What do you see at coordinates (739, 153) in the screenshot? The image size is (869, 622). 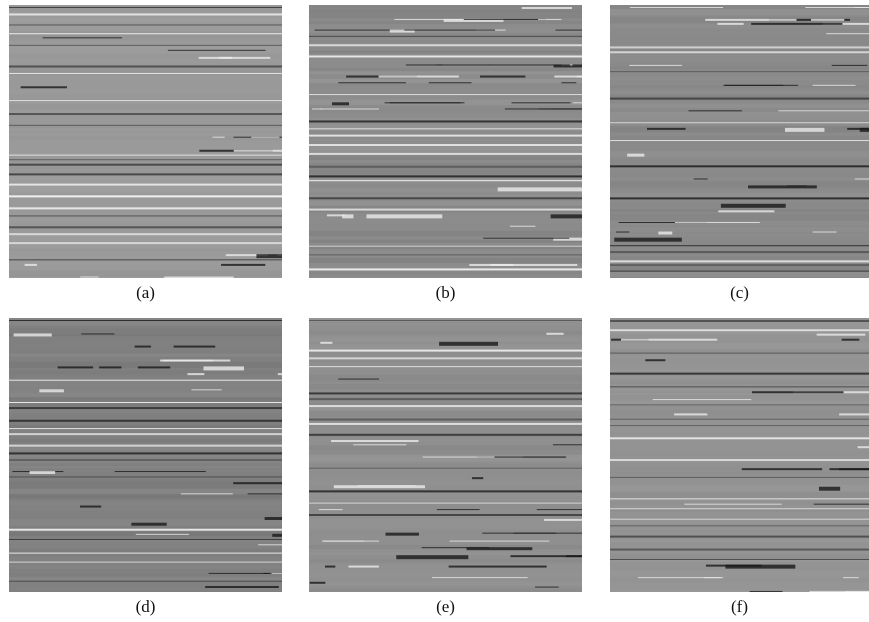 I see `panel: (c)` at bounding box center [739, 153].